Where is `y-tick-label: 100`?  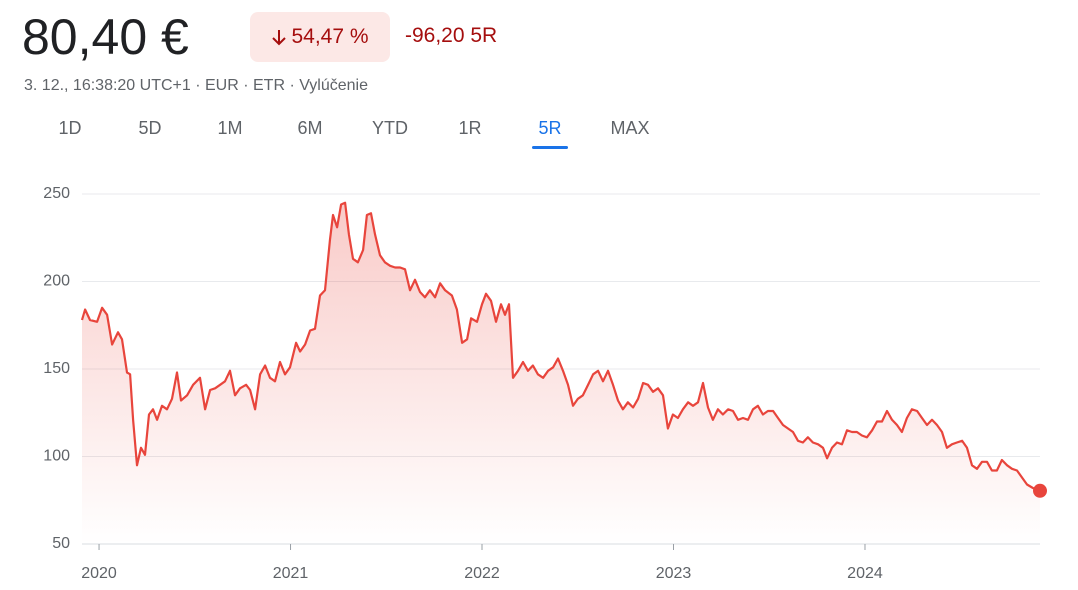
y-tick-label: 100 is located at coordinates (56, 456).